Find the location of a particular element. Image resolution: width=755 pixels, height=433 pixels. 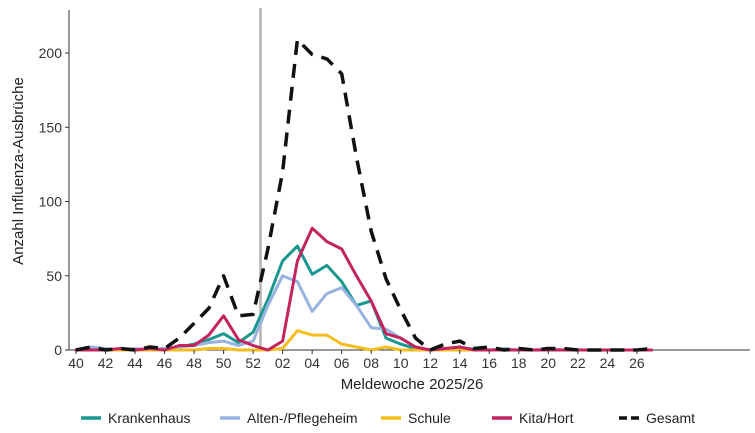

legend-label-krankenhaus: Krankenhaus is located at coordinates (149, 418).